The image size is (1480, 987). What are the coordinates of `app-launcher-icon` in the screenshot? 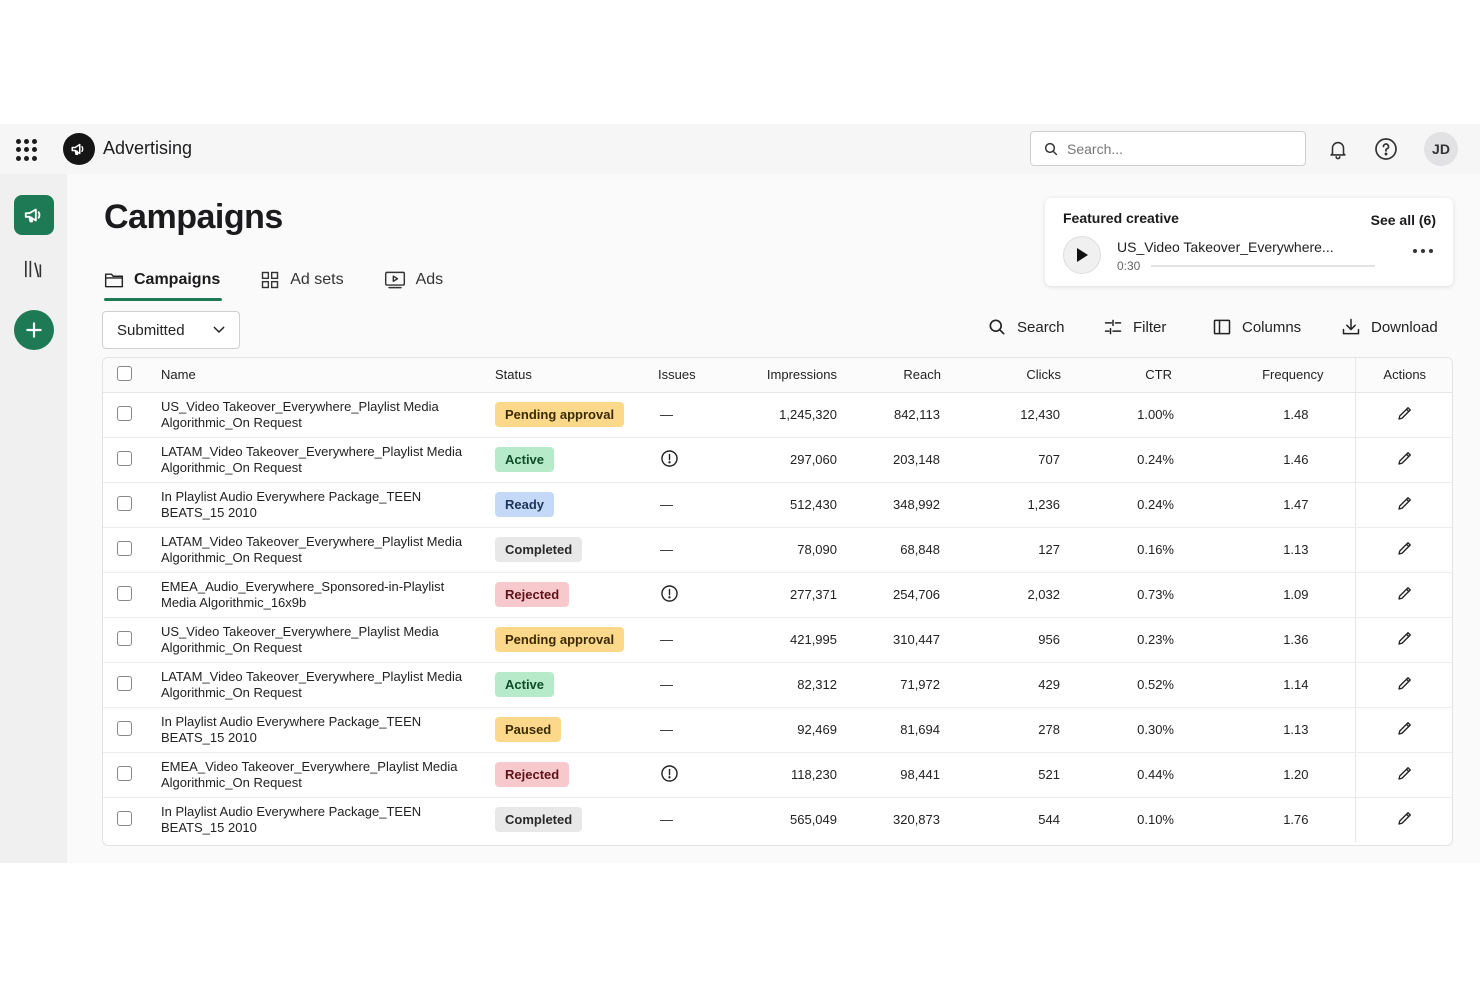 It's located at (27, 150).